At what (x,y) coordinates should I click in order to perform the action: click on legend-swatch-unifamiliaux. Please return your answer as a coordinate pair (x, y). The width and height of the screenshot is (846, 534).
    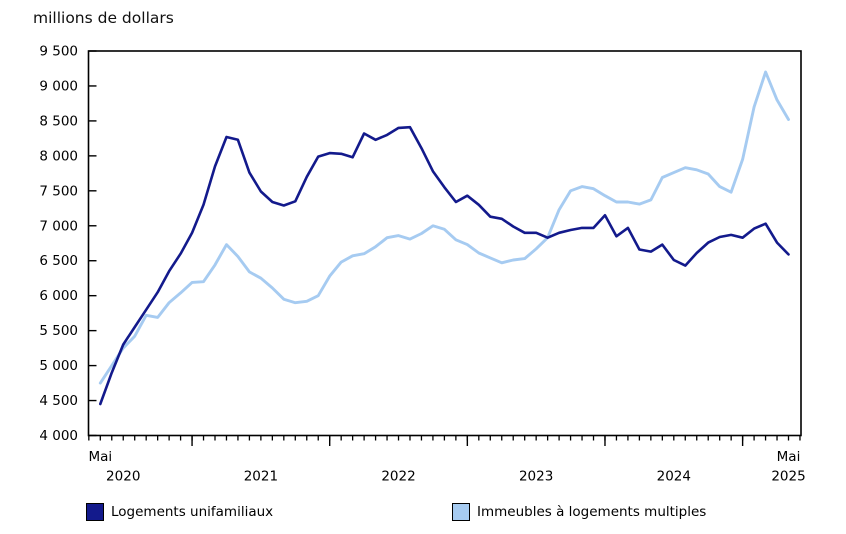
    Looking at the image, I should click on (95, 512).